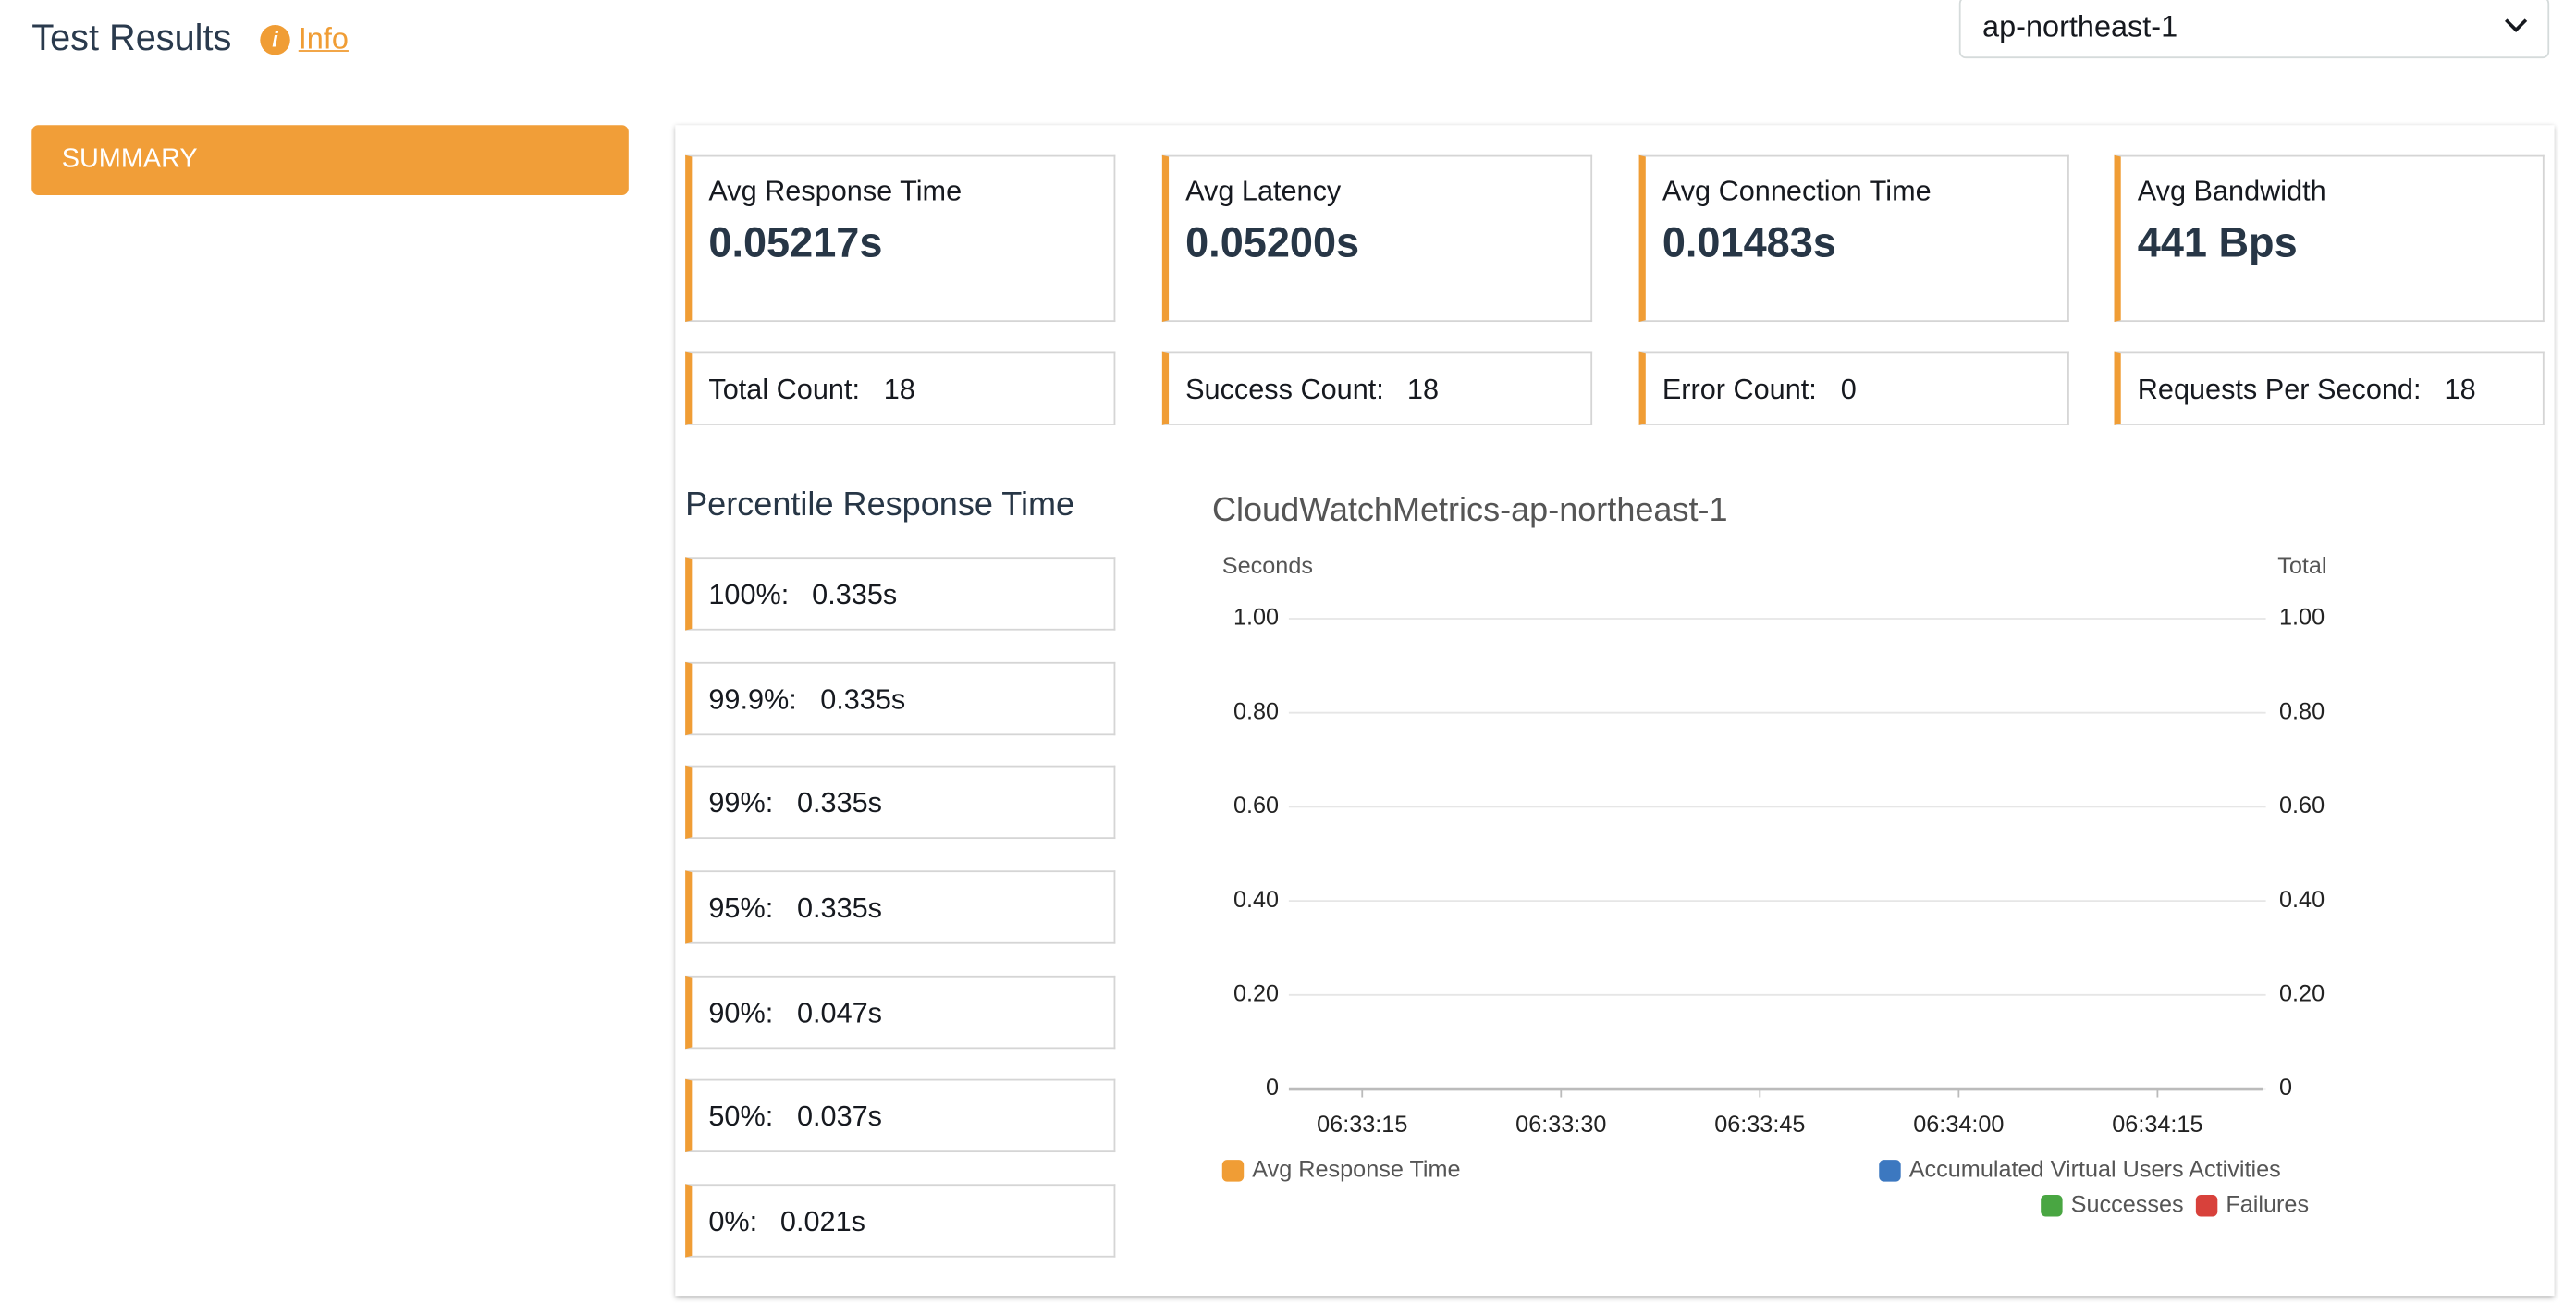 The width and height of the screenshot is (2576, 1304). I want to click on metric-card: Avg Connection Time 0.01483s, so click(1854, 238).